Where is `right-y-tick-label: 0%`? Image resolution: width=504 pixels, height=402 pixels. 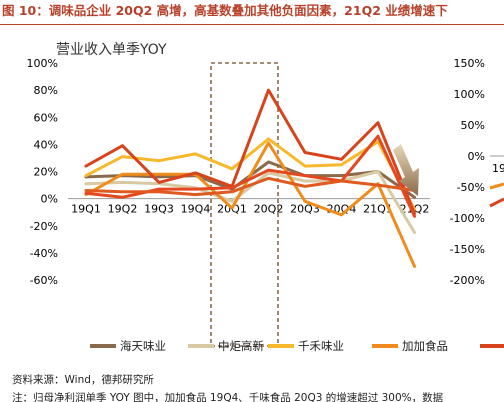
right-y-tick-label: 0% is located at coordinates (476, 156).